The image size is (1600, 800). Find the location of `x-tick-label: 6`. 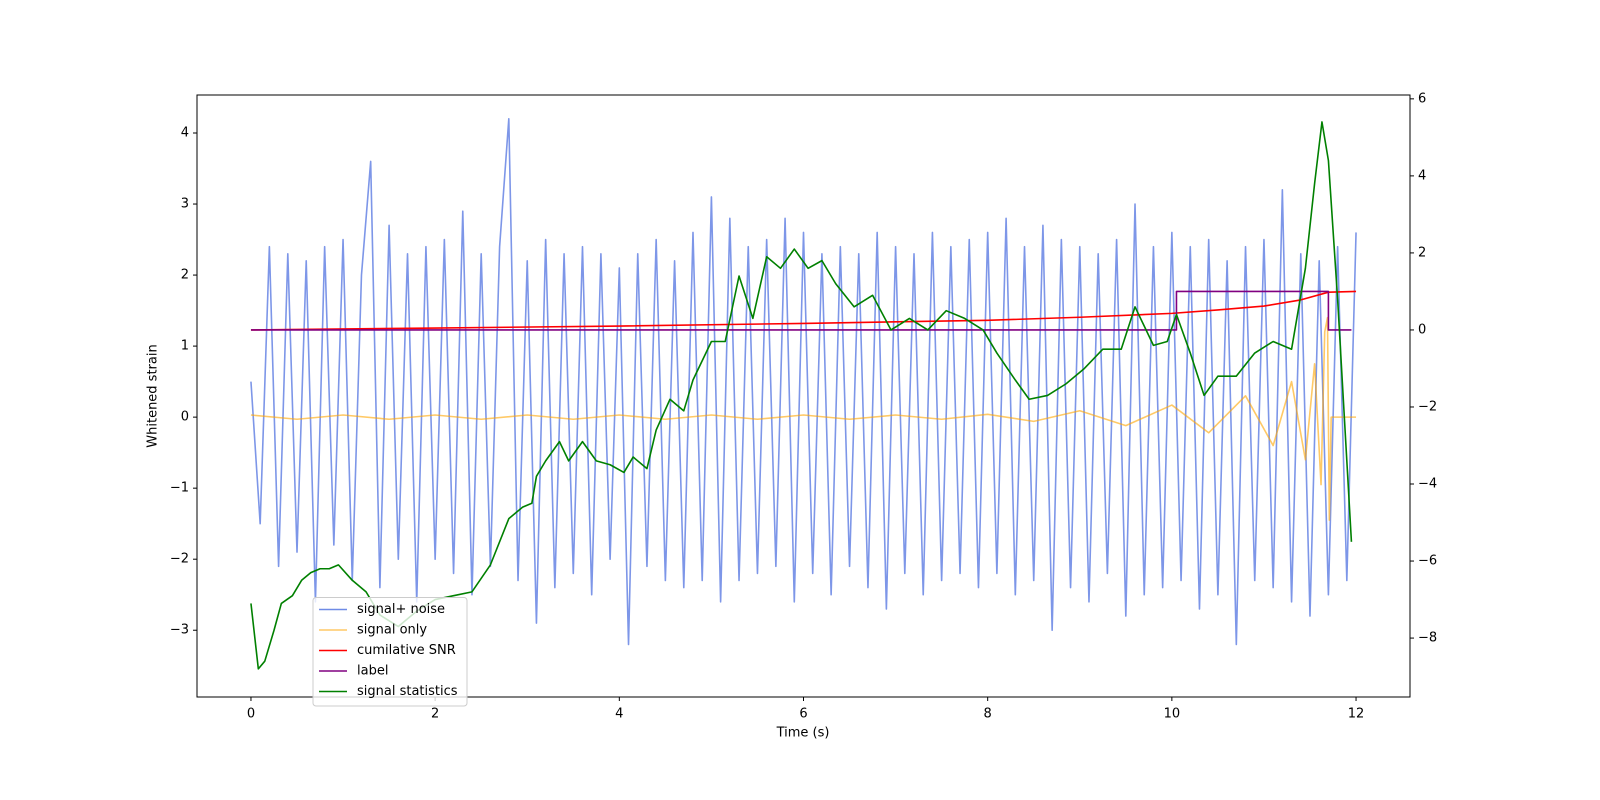

x-tick-label: 6 is located at coordinates (803, 714).